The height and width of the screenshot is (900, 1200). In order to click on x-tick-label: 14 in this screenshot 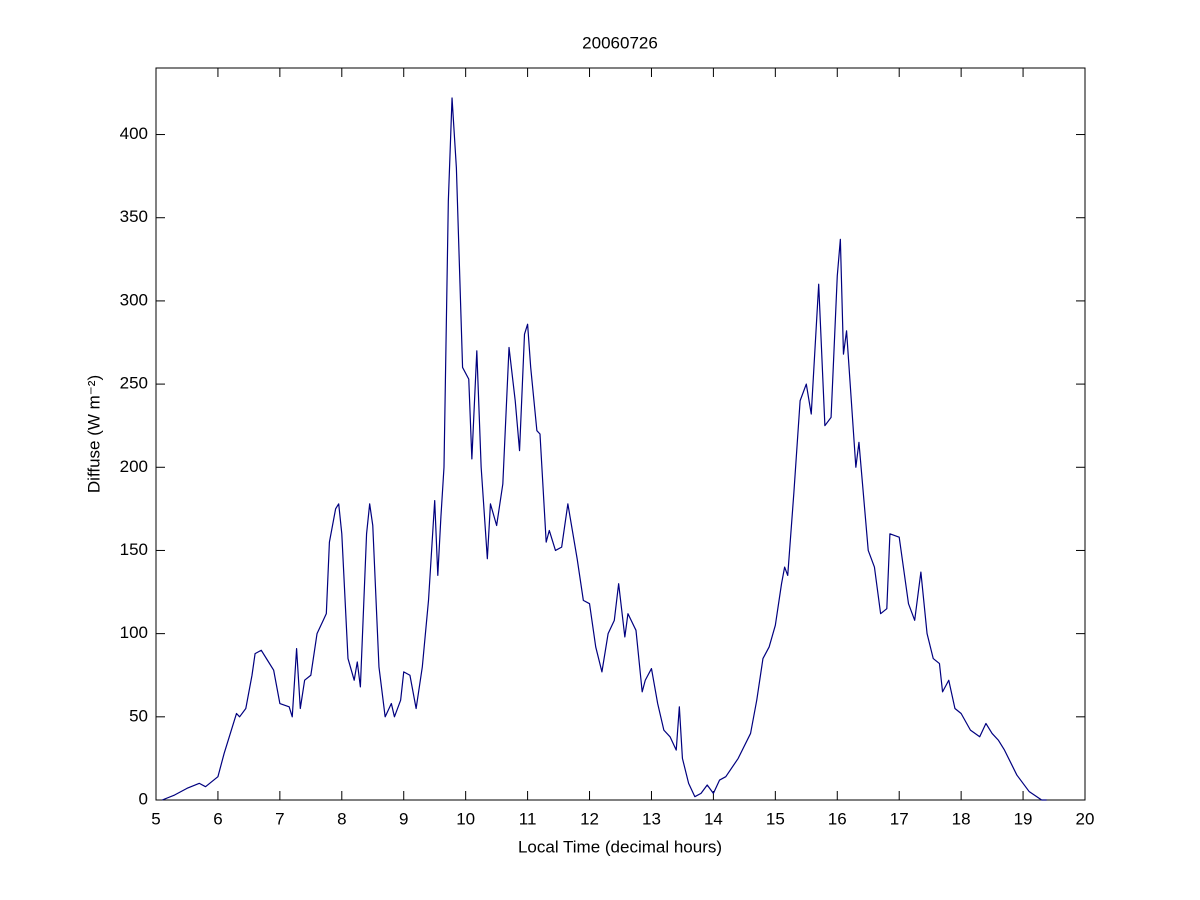, I will do `click(713, 818)`.